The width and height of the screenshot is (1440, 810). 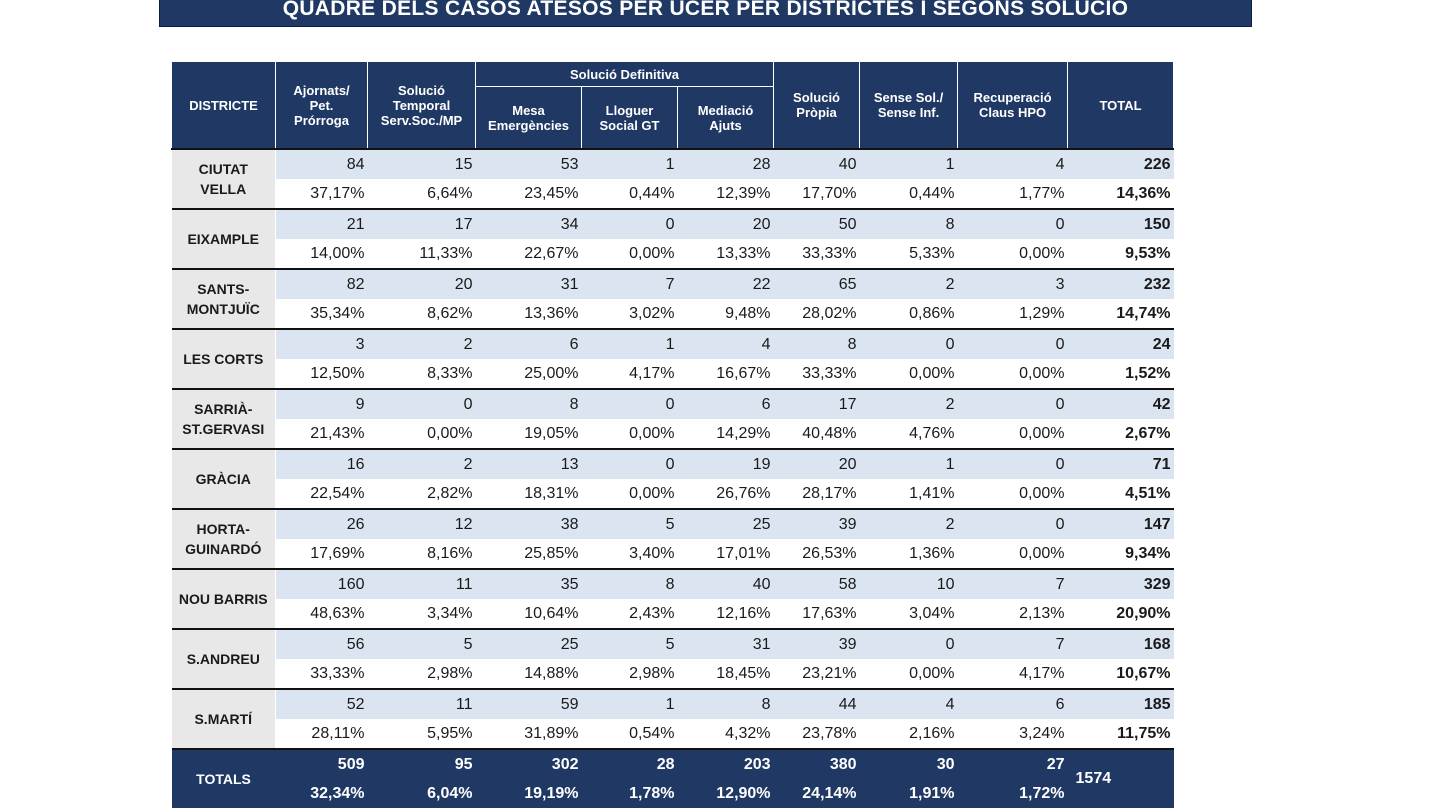 I want to click on count-cell: 56, so click(x=321, y=643).